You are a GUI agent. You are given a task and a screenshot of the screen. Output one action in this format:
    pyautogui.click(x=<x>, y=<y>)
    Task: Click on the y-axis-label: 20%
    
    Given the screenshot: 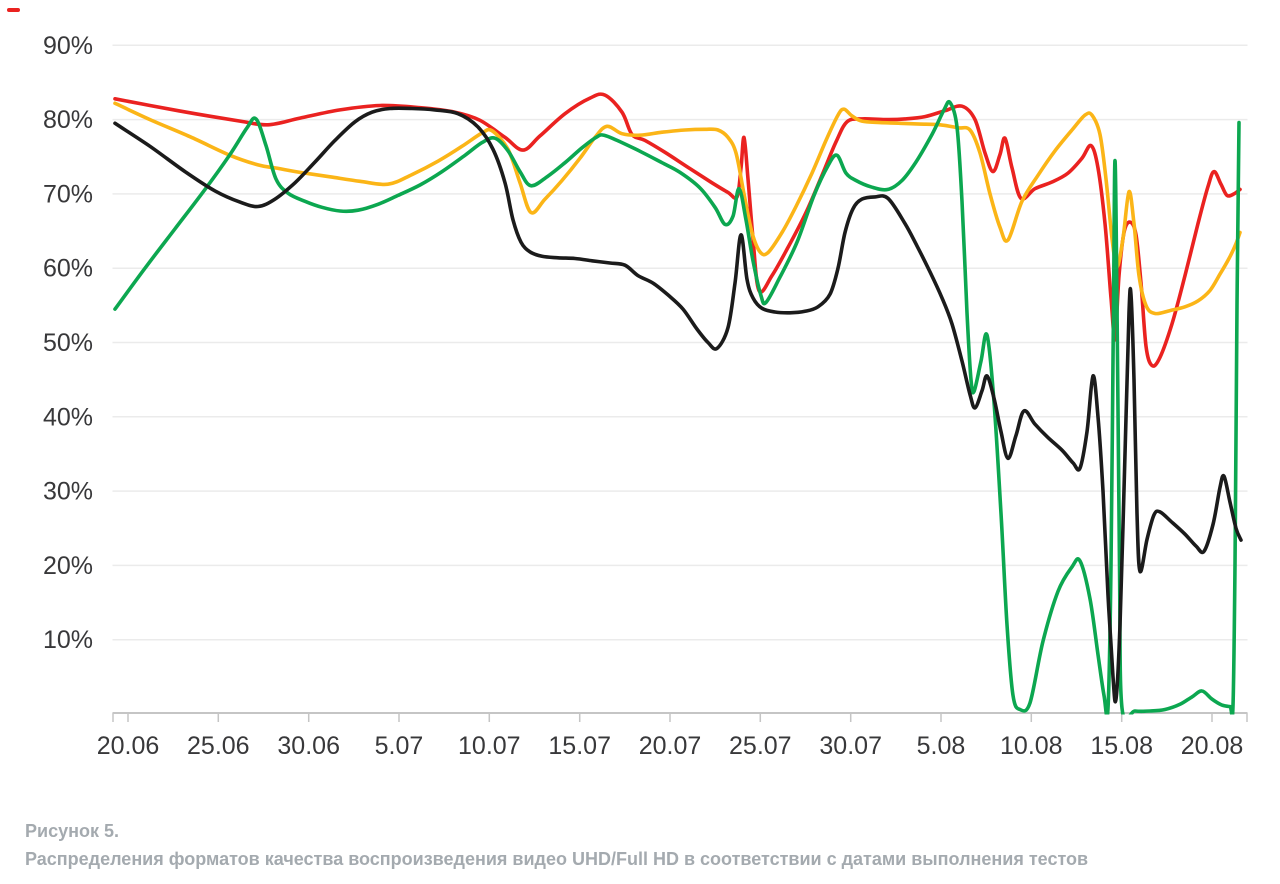 What is the action you would take?
    pyautogui.click(x=68, y=566)
    